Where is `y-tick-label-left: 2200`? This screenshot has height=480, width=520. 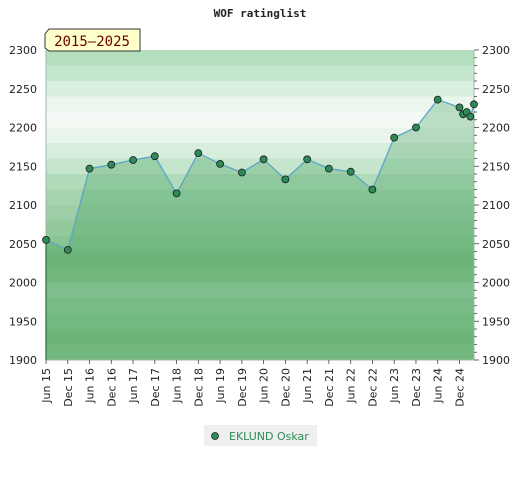
y-tick-label-left: 2200 is located at coordinates (23, 128).